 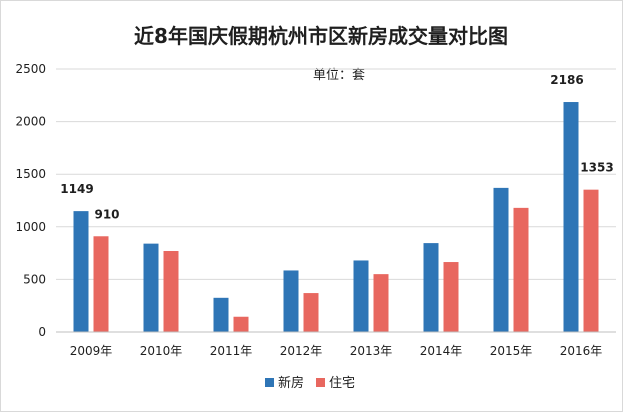 What do you see at coordinates (336, 351) in the screenshot?
I see `x-axis-categories: 2009年 2010年 2011年 2012年 2013年 2014年 2015年 2016年` at bounding box center [336, 351].